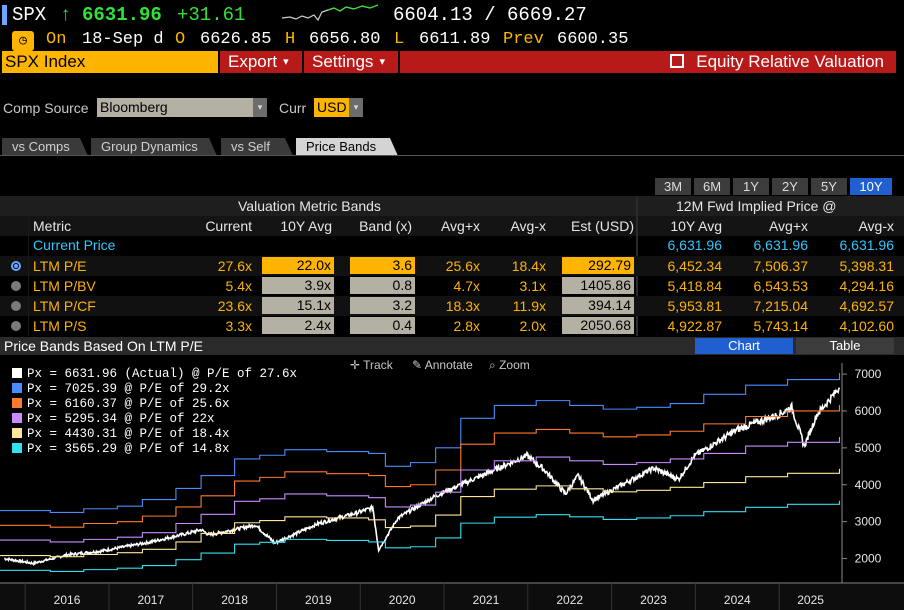  What do you see at coordinates (598, 285) in the screenshot?
I see `metric-est: 1405.86` at bounding box center [598, 285].